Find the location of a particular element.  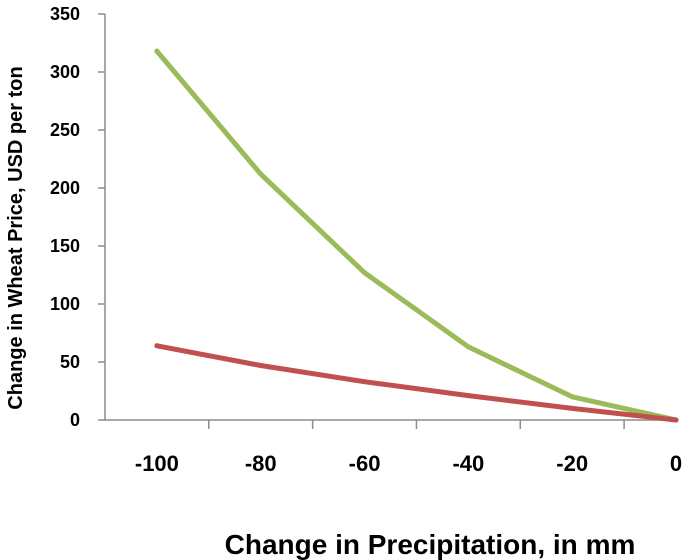

y-tick-label: 250 is located at coordinates (65, 130).